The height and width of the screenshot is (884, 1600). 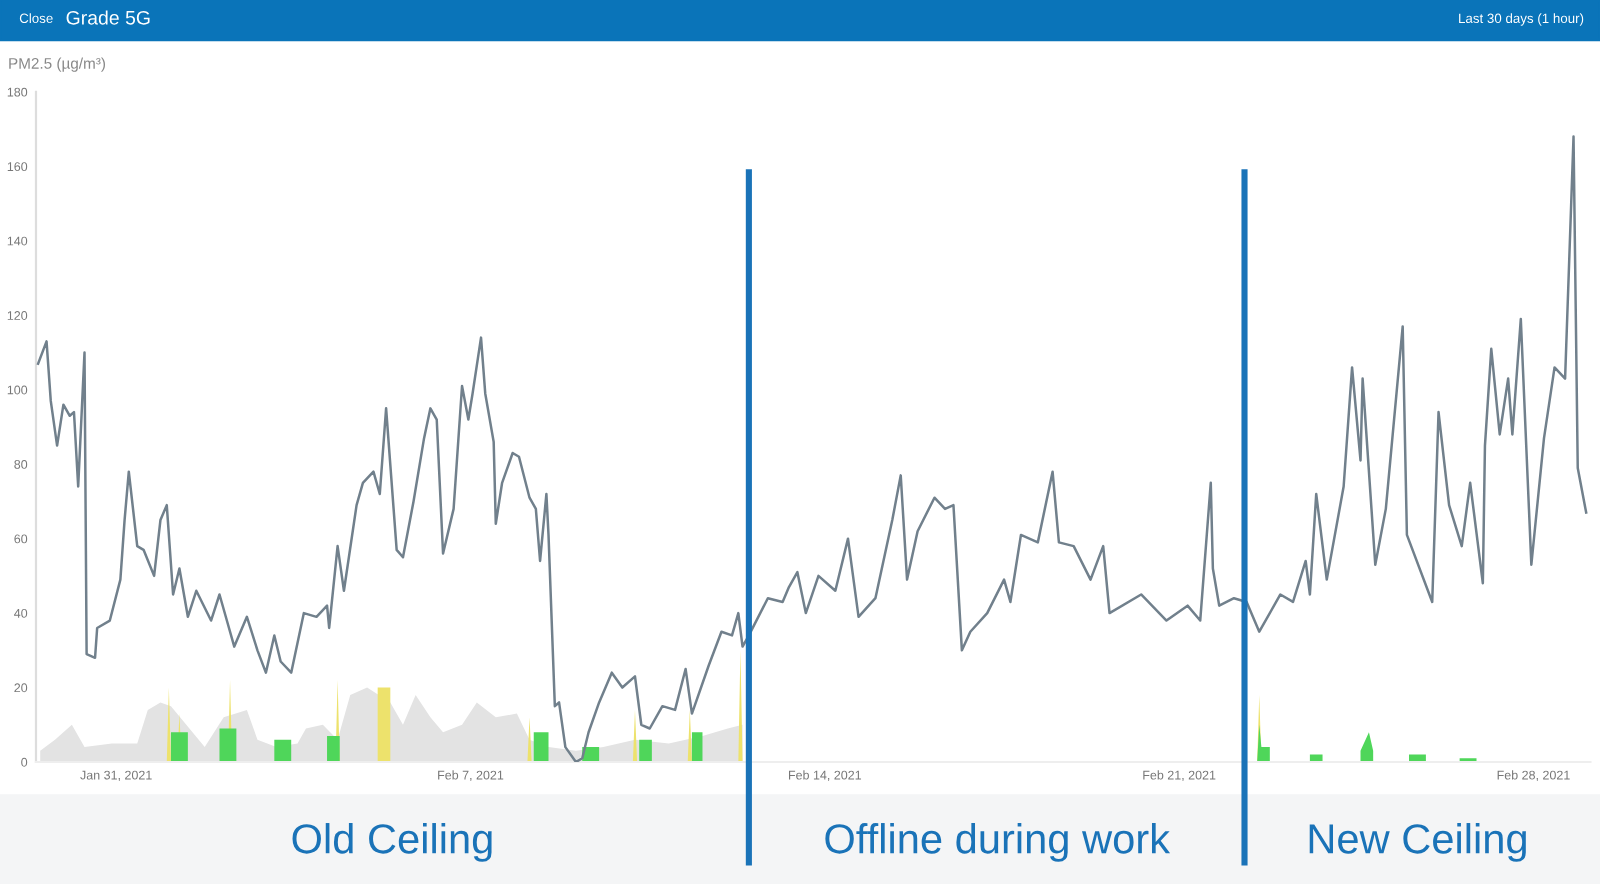 I want to click on text: New Ceiling, so click(x=1417, y=842).